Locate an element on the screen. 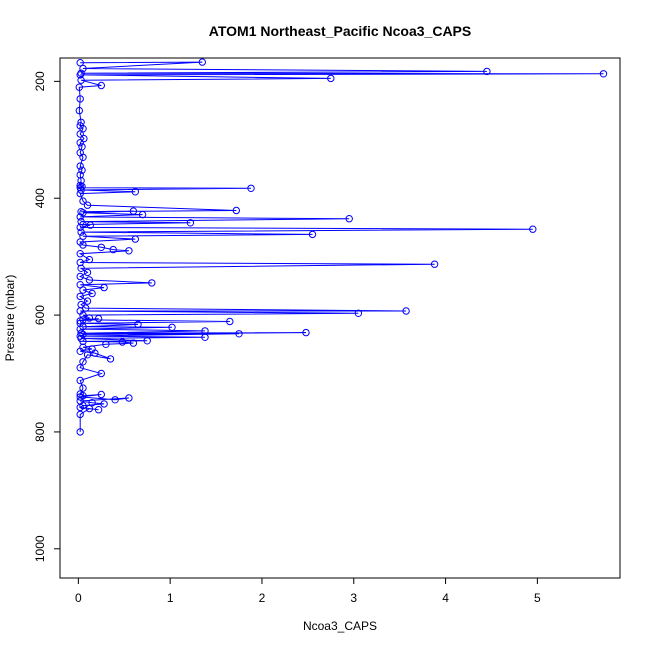  y-tick-label: 600 is located at coordinates (40, 315).